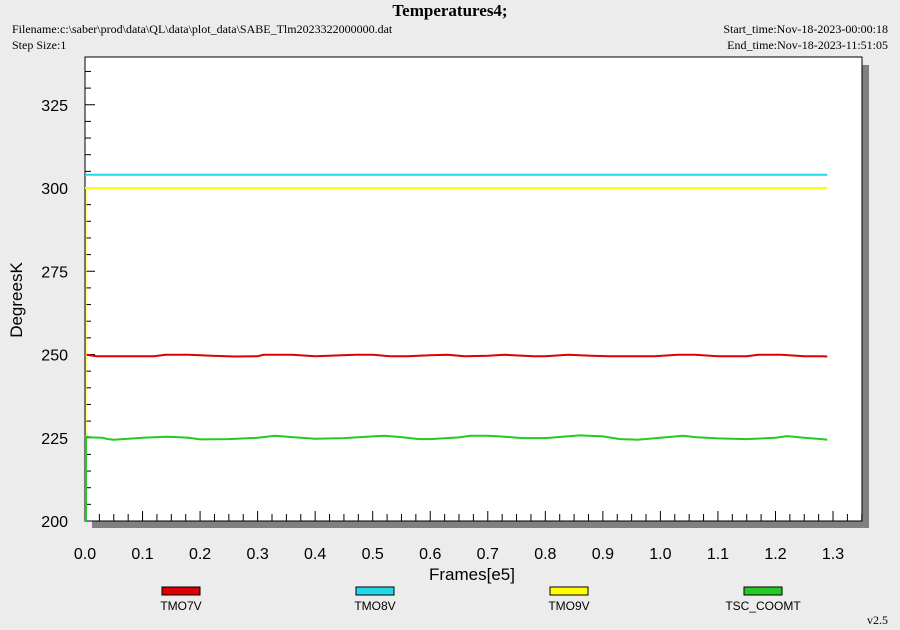 Image resolution: width=900 pixels, height=630 pixels. Describe the element at coordinates (430, 554) in the screenshot. I see `x-tick-label: 0.6` at that location.